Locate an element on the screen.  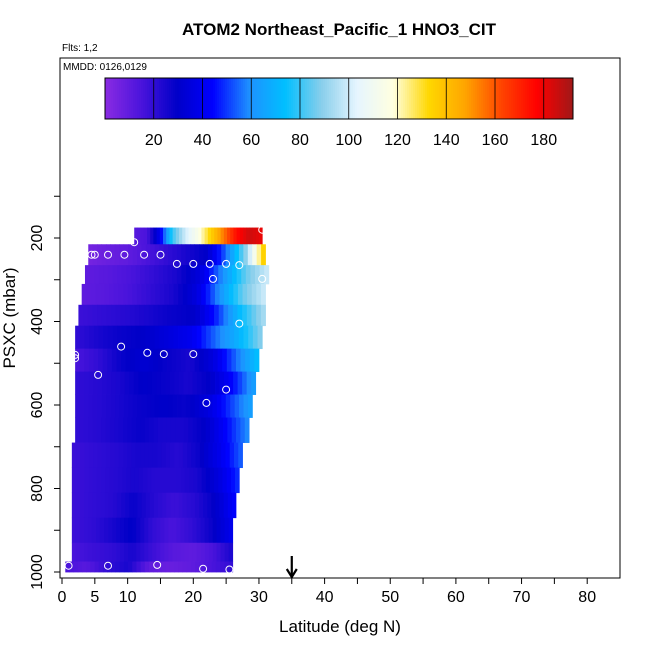
colorbar-tick-label: 100 is located at coordinates (348, 140).